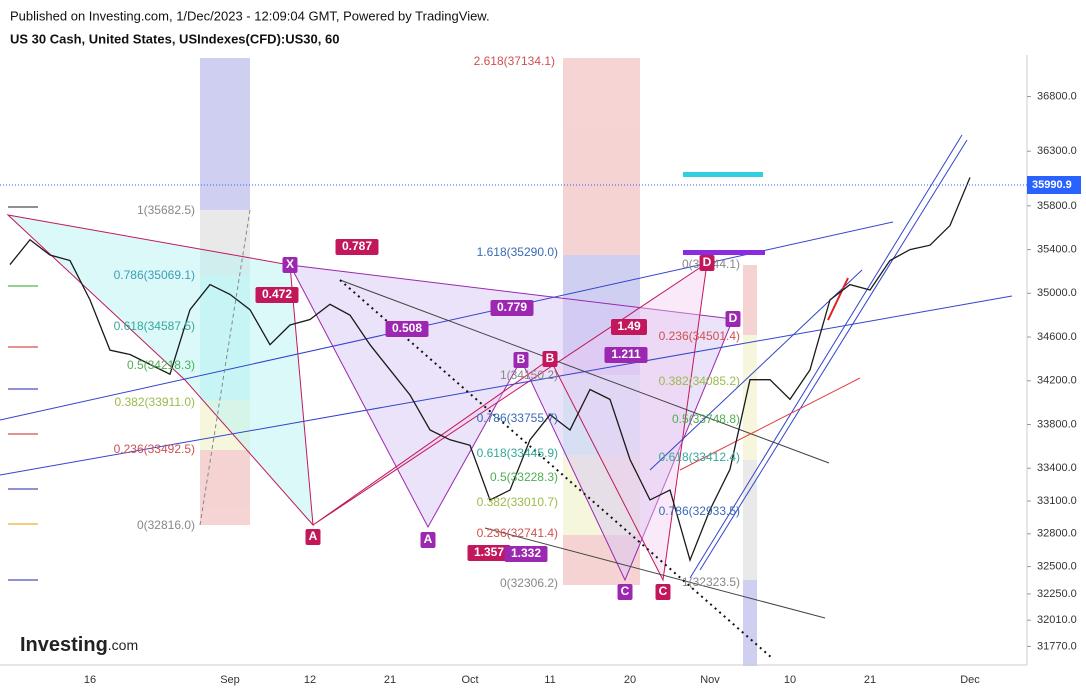 The image size is (1086, 692). Describe the element at coordinates (1057, 594) in the screenshot. I see `y-tick-label: 32250.0` at that location.